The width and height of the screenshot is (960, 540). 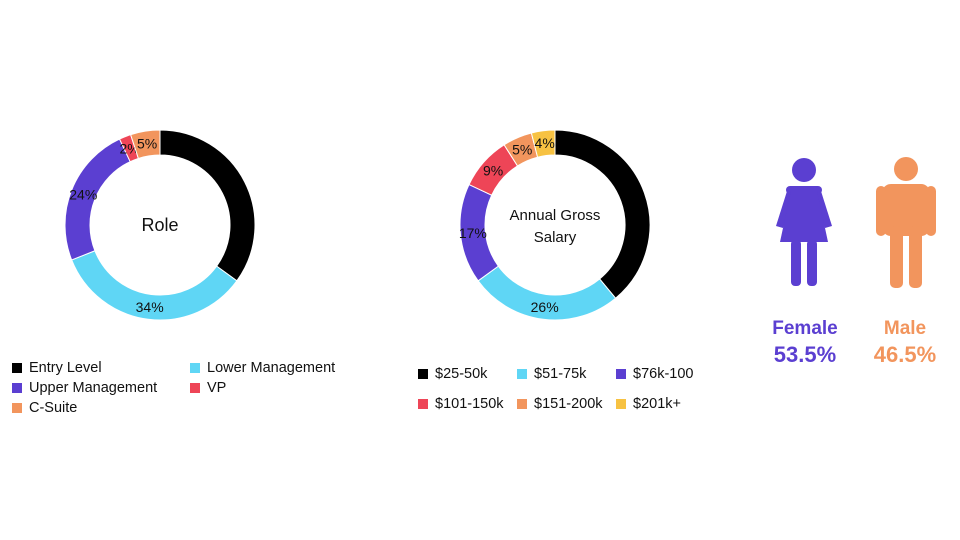 I want to click on legend-label: $101-150k, so click(x=469, y=404).